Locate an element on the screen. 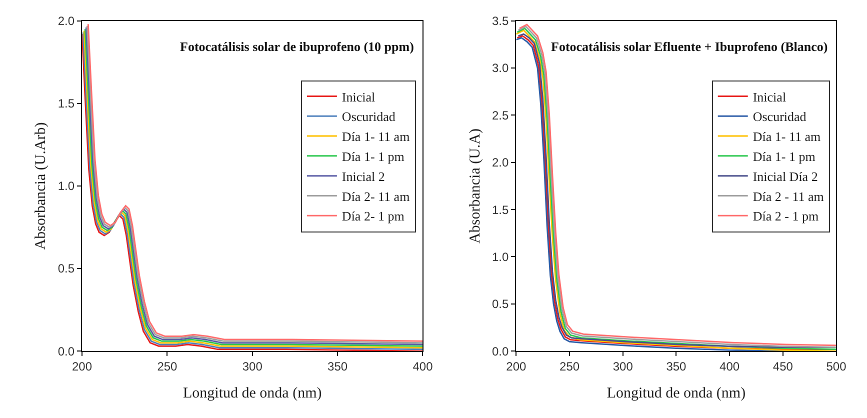  legend-label: Día 2 - 11 am is located at coordinates (788, 196).